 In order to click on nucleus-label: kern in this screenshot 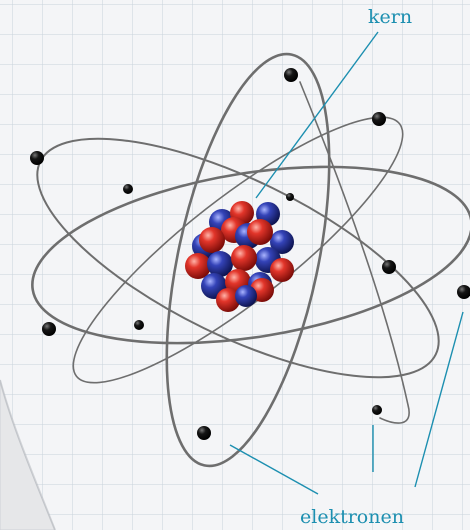, I will do `click(390, 17)`.